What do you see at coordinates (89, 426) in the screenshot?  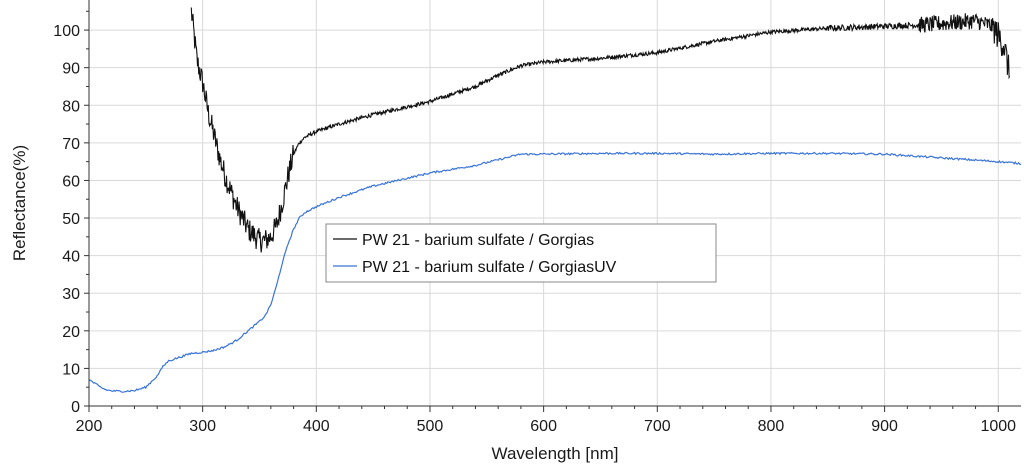 I see `x-tick-label: 200` at bounding box center [89, 426].